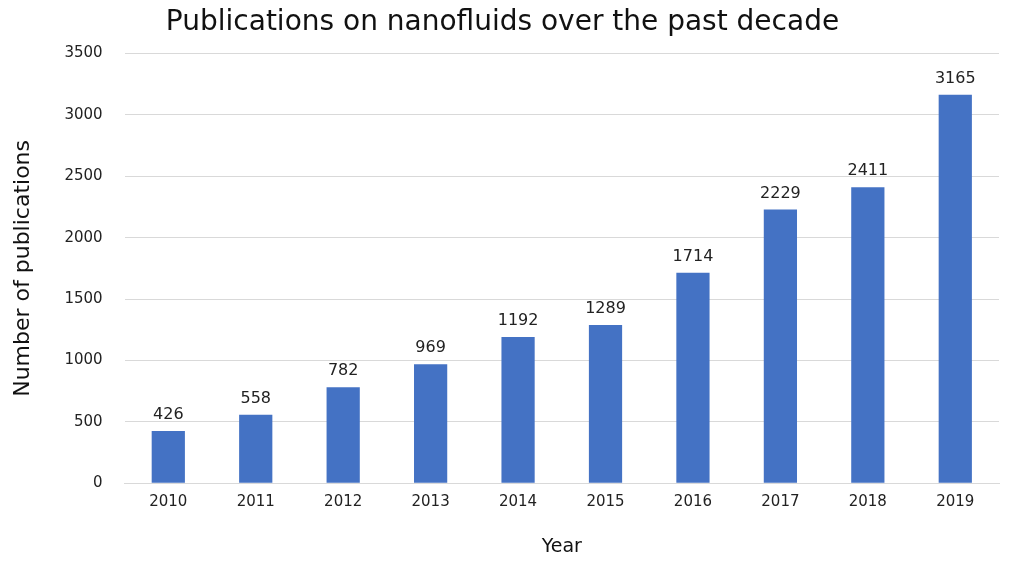 The width and height of the screenshot is (1009, 568). I want to click on y-tick-label: 3500, so click(83, 52).